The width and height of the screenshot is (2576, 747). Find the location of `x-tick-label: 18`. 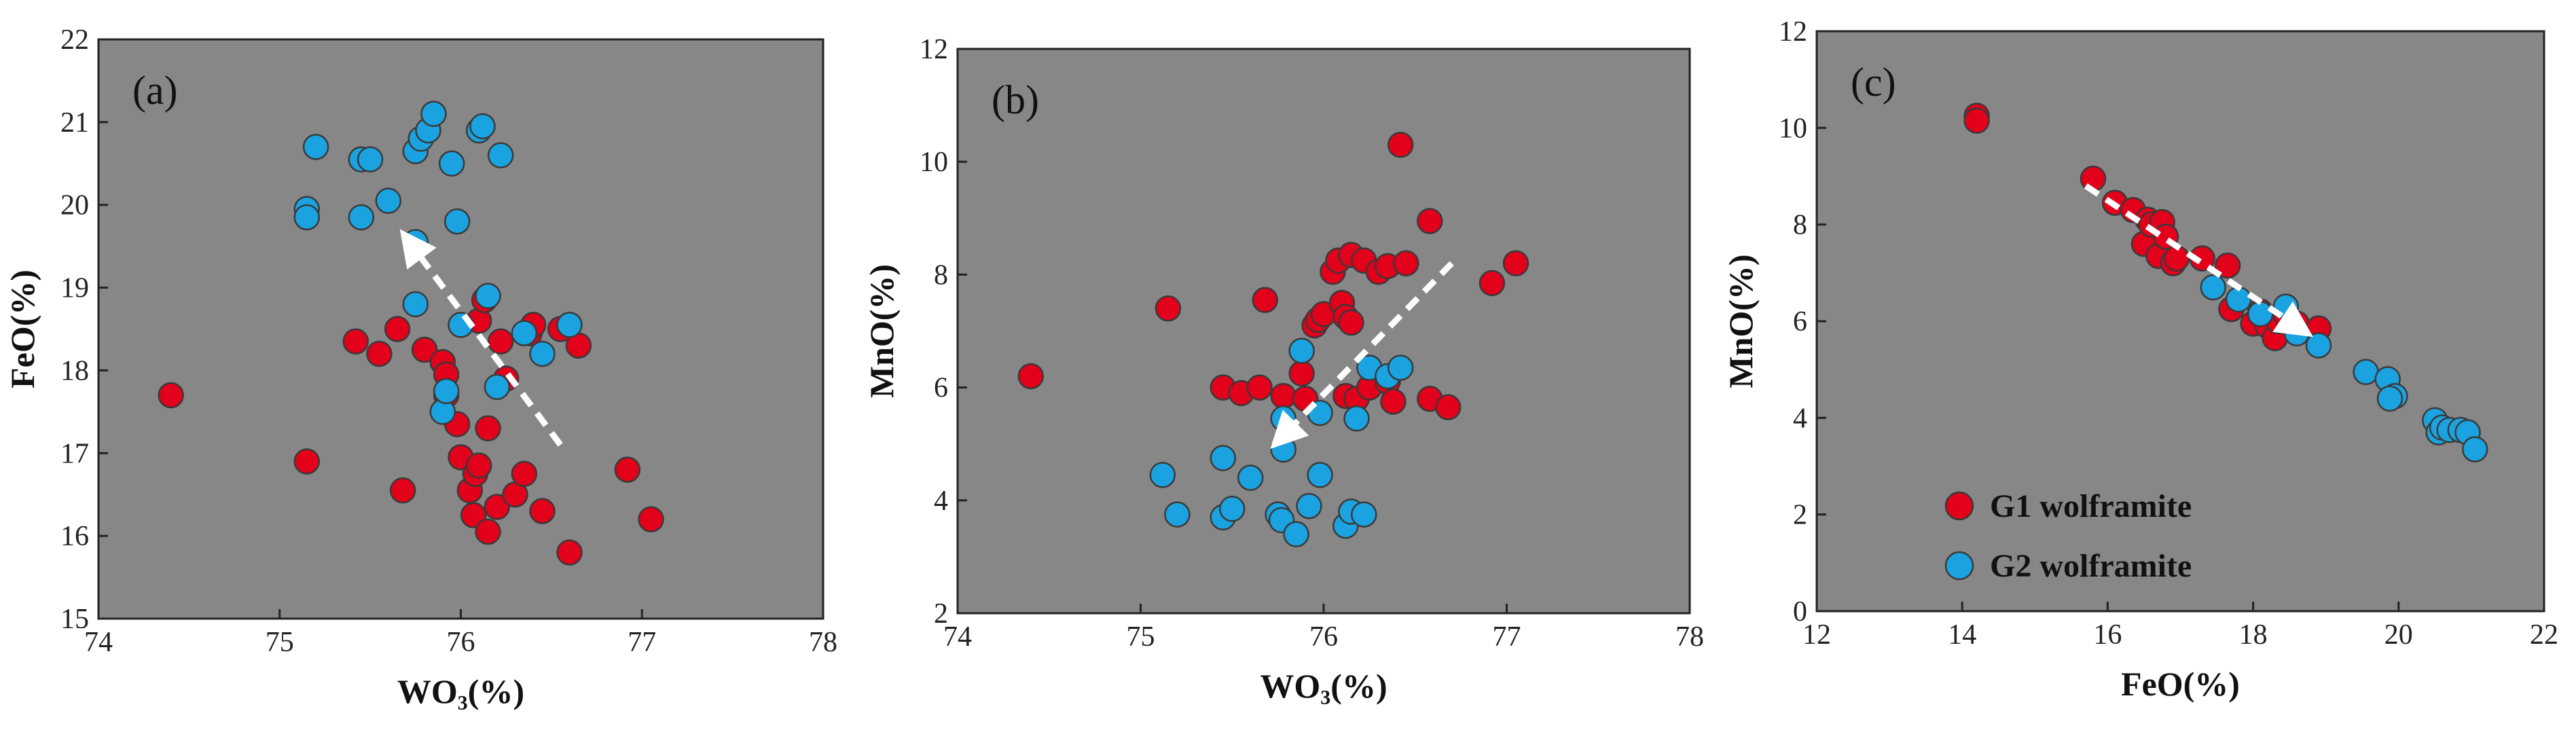

x-tick-label: 18 is located at coordinates (2253, 635).